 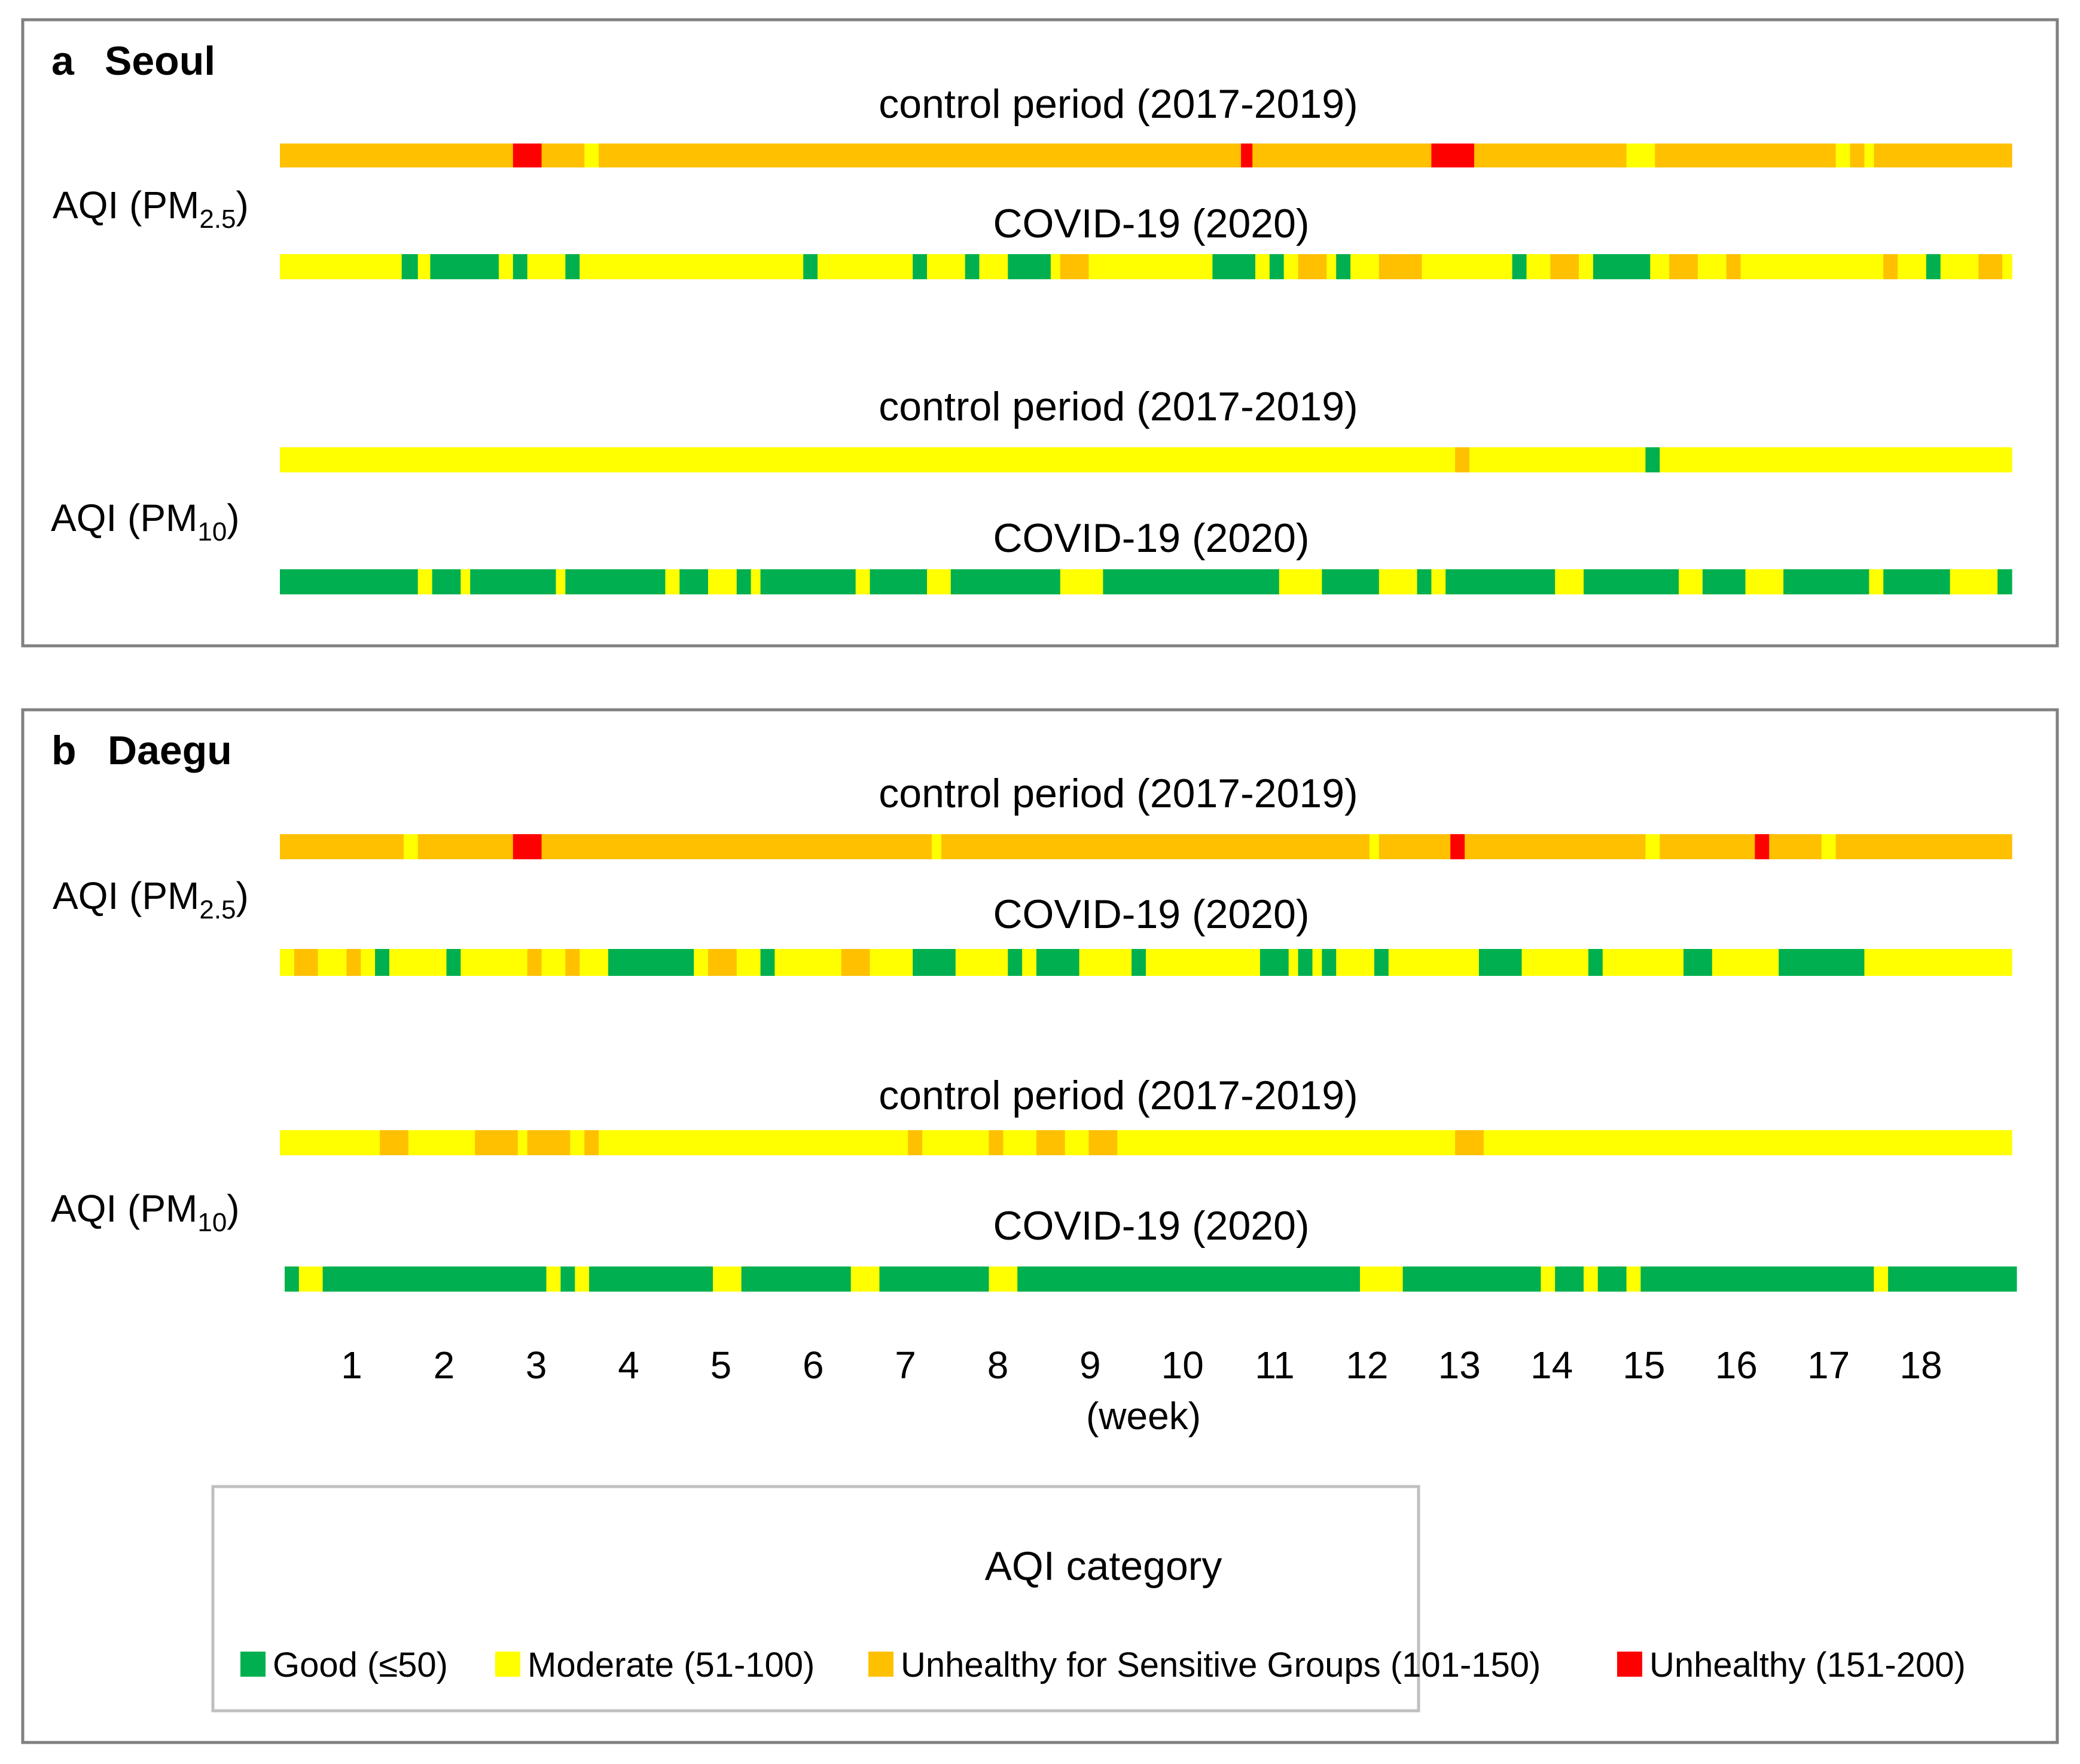 I want to click on week-axis: 1 2 3 4 5 6 7 8 9 10 11 12 13 14 15 16 17 18, so click(x=1141, y=1365).